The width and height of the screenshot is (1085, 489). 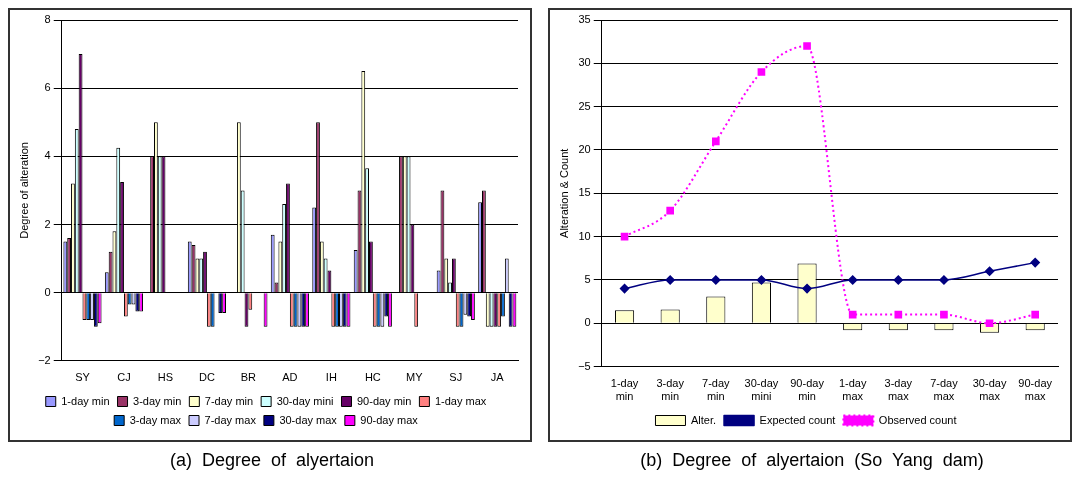 What do you see at coordinates (812, 460) in the screenshot?
I see `text: (b) Degree of alyertaion (So Yang dam)` at bounding box center [812, 460].